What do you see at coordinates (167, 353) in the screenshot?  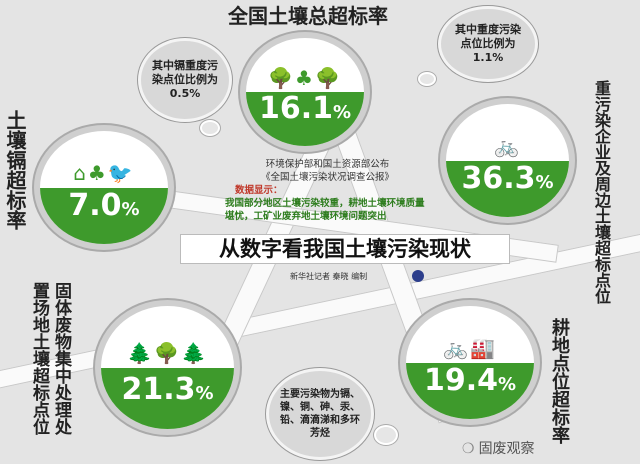 I see `trees-icon: 🌲🌳🌲` at bounding box center [167, 353].